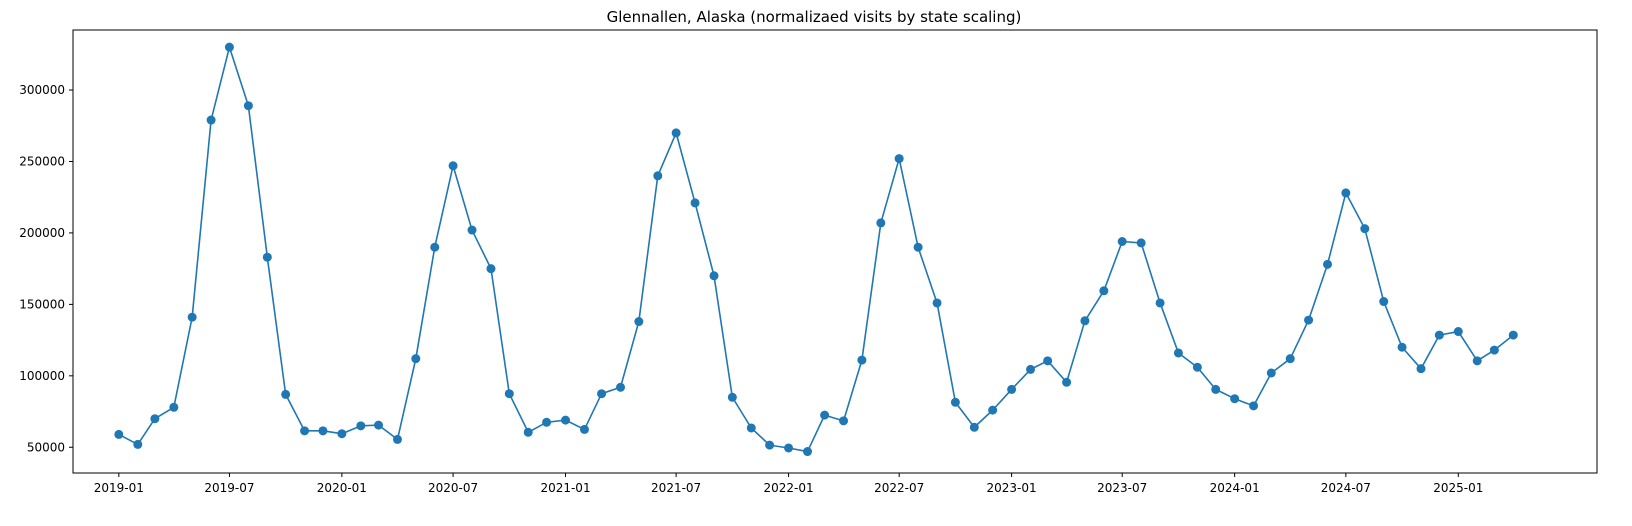 The image size is (1632, 526). What do you see at coordinates (565, 488) in the screenshot?
I see `x-tick-label: 2021-01` at bounding box center [565, 488].